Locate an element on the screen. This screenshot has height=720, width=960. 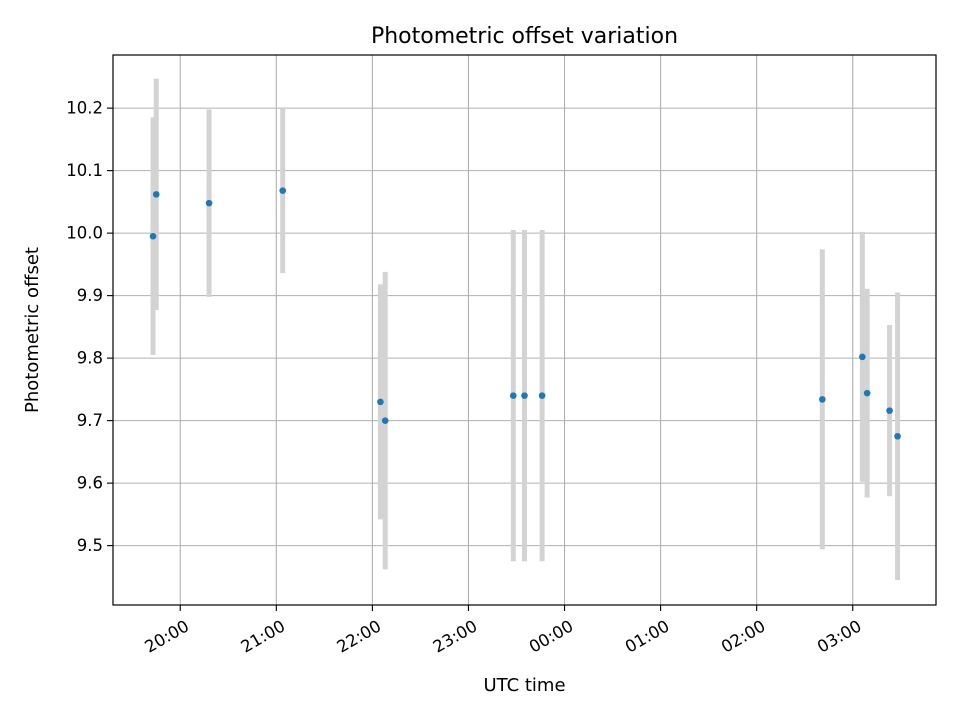
y-tick-label: 10.1 is located at coordinates (84, 170).